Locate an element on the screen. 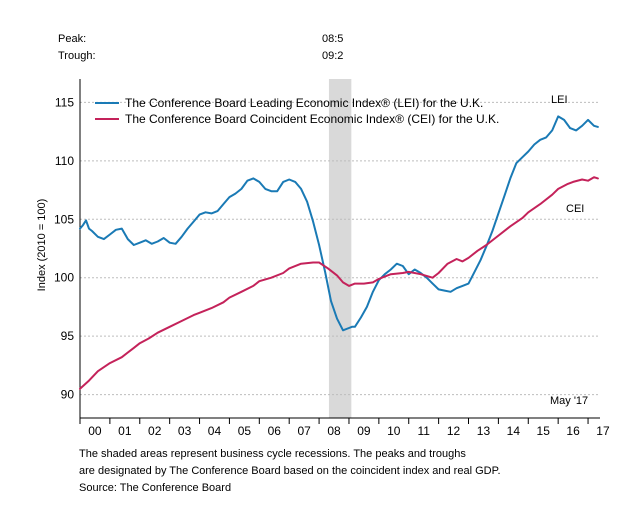 This screenshot has width=642, height=521. peak-label: Peak: is located at coordinates (72, 39).